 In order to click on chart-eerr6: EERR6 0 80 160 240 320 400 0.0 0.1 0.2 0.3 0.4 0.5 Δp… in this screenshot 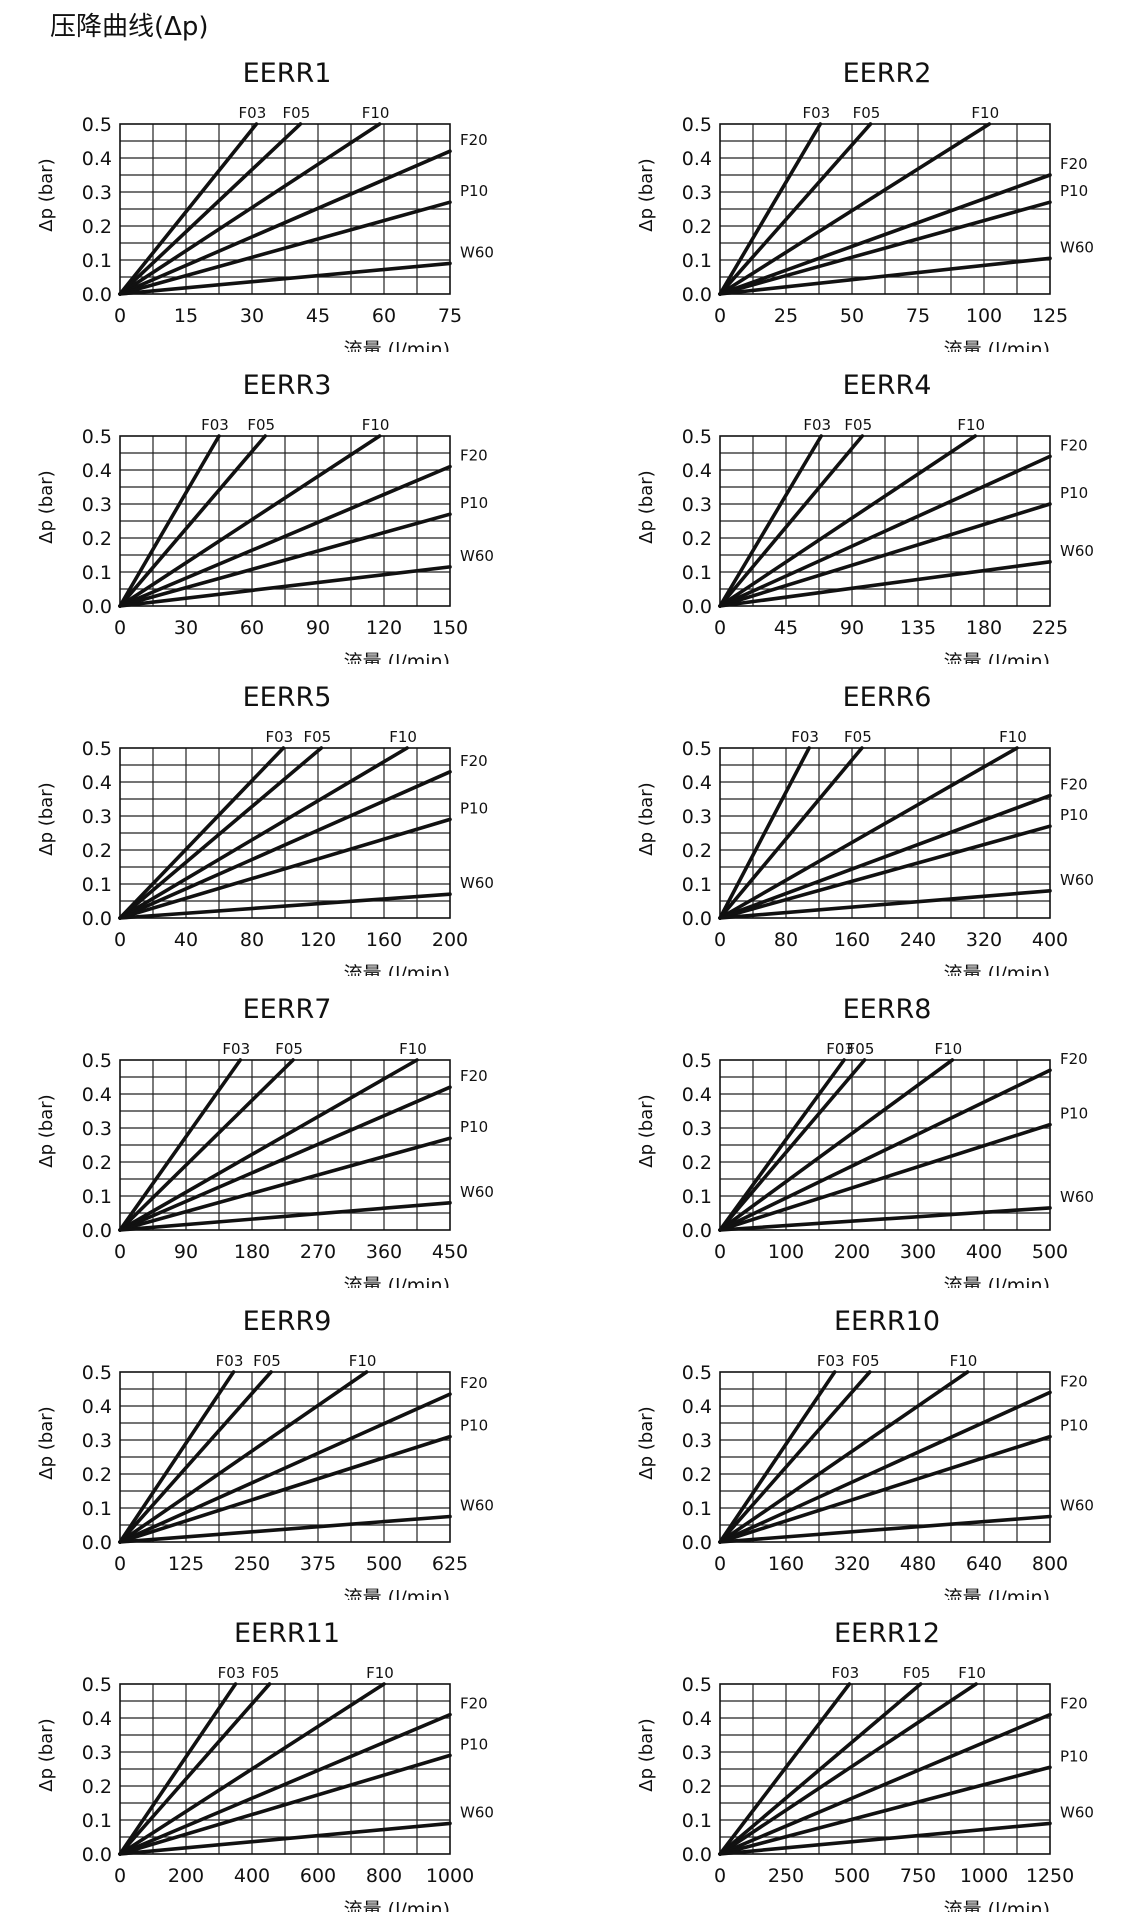, I will do `click(865, 829)`.